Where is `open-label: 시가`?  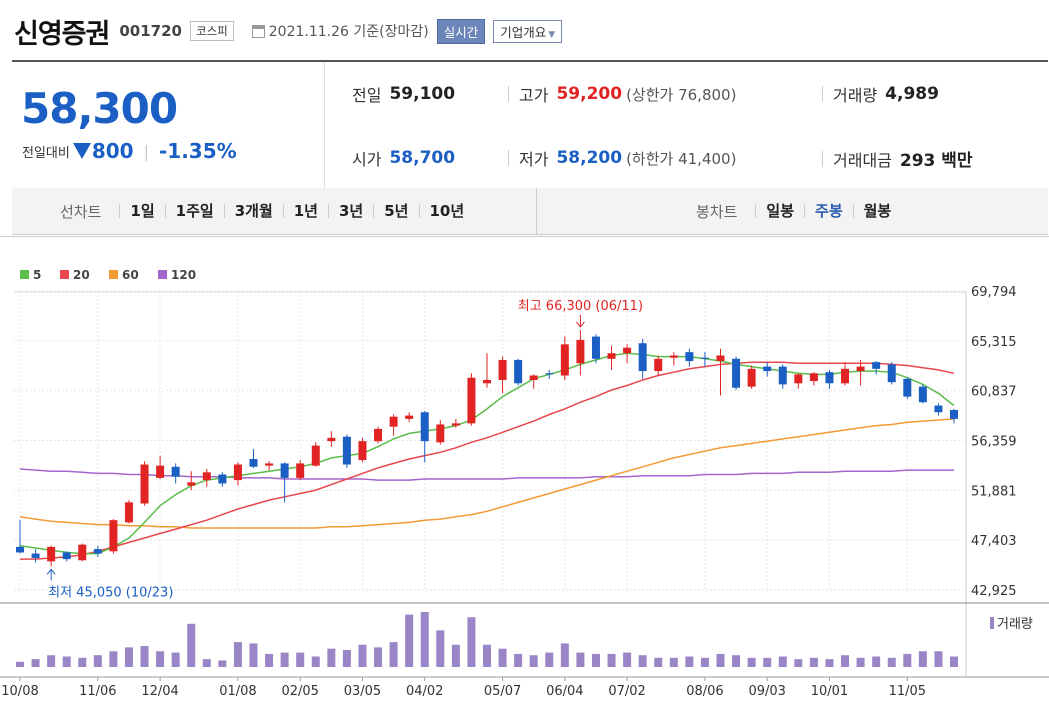
open-label: 시가 is located at coordinates (367, 159).